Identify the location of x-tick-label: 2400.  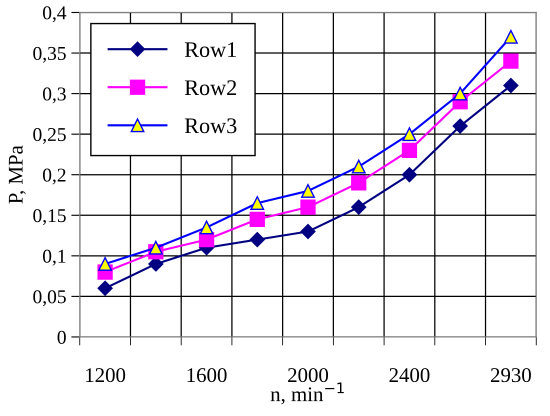
(410, 375).